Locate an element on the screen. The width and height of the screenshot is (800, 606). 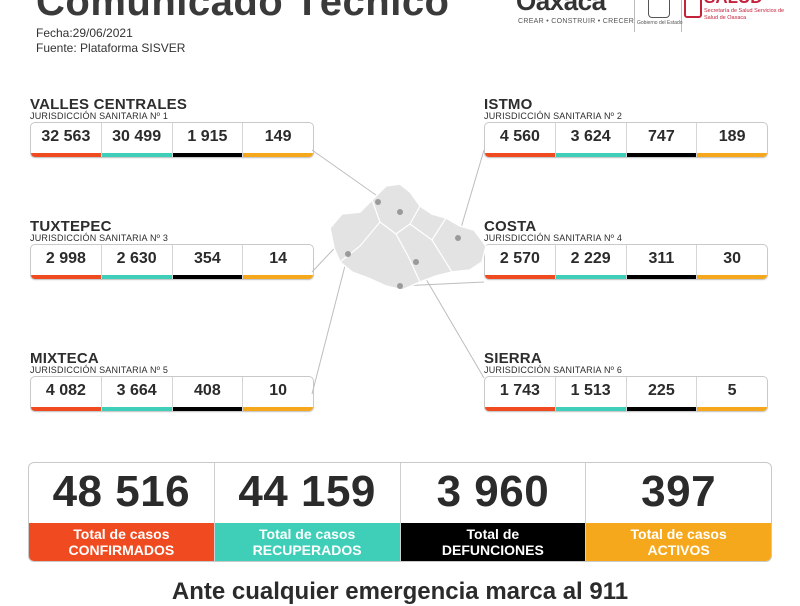
oaxaca-logo: Oaxaca CREAR • CONSTRUIR • CRECER is located at coordinates (573, 16).